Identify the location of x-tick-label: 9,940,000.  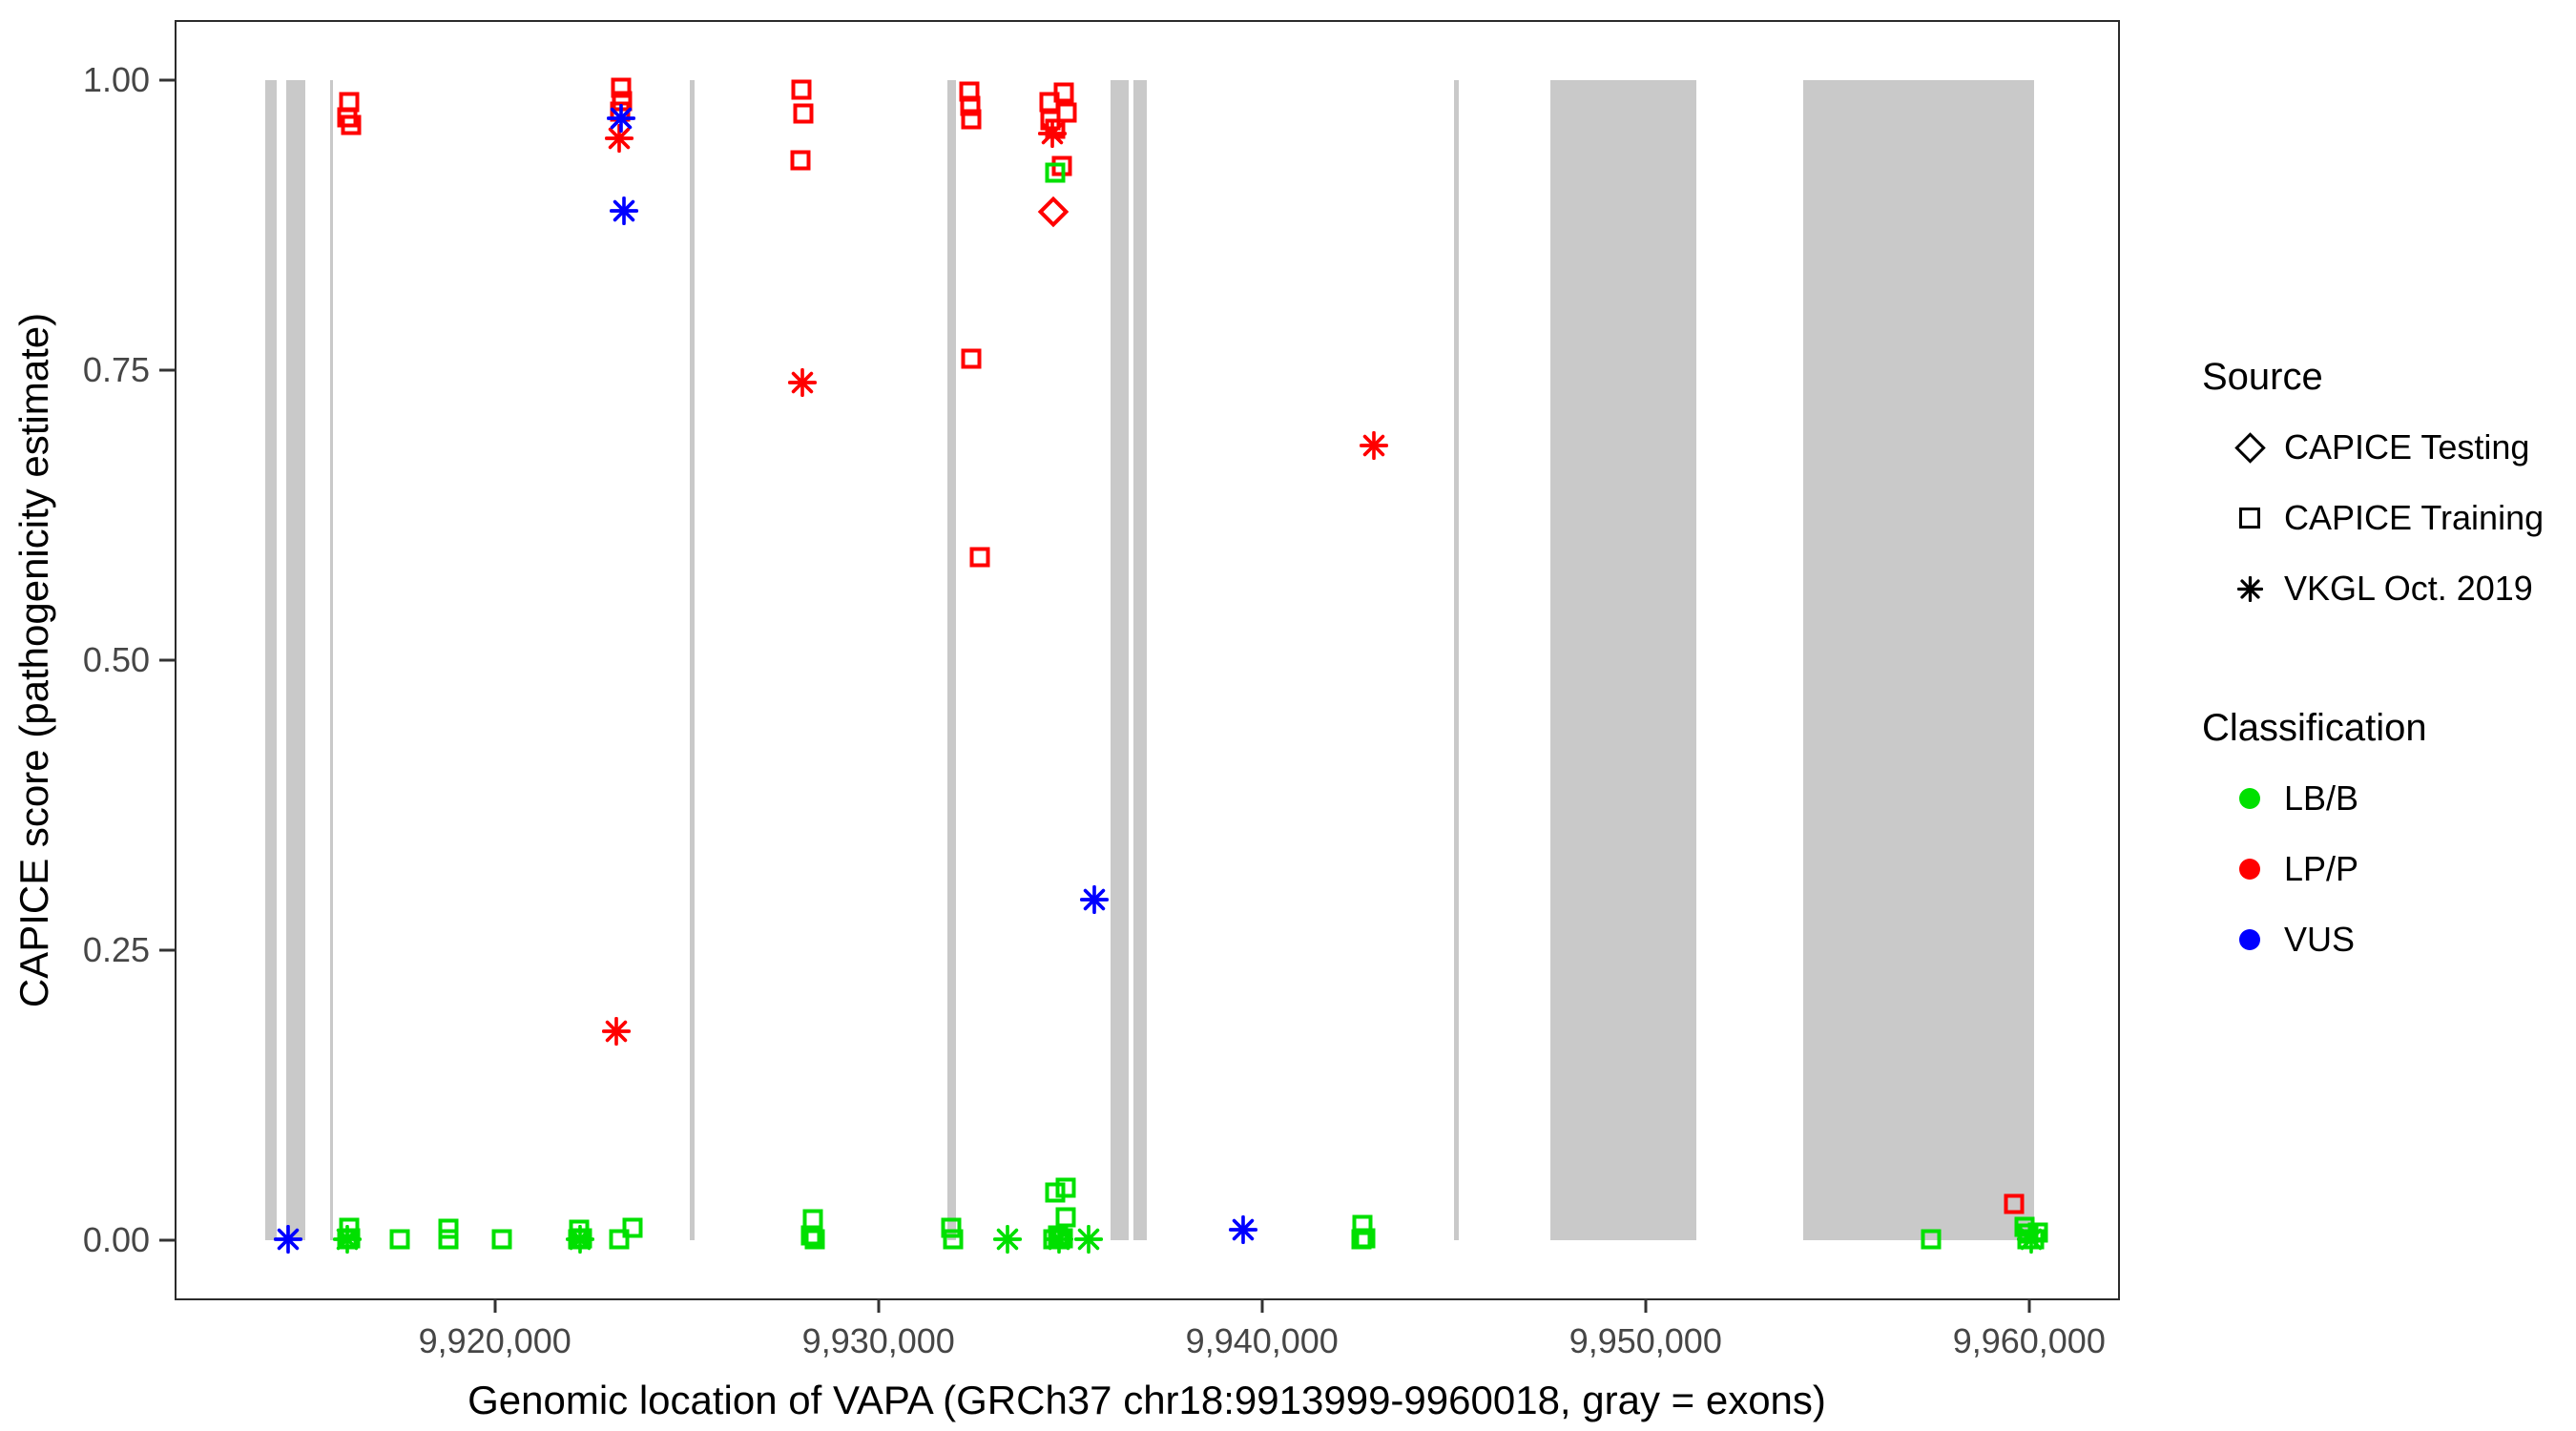
(1262, 1340).